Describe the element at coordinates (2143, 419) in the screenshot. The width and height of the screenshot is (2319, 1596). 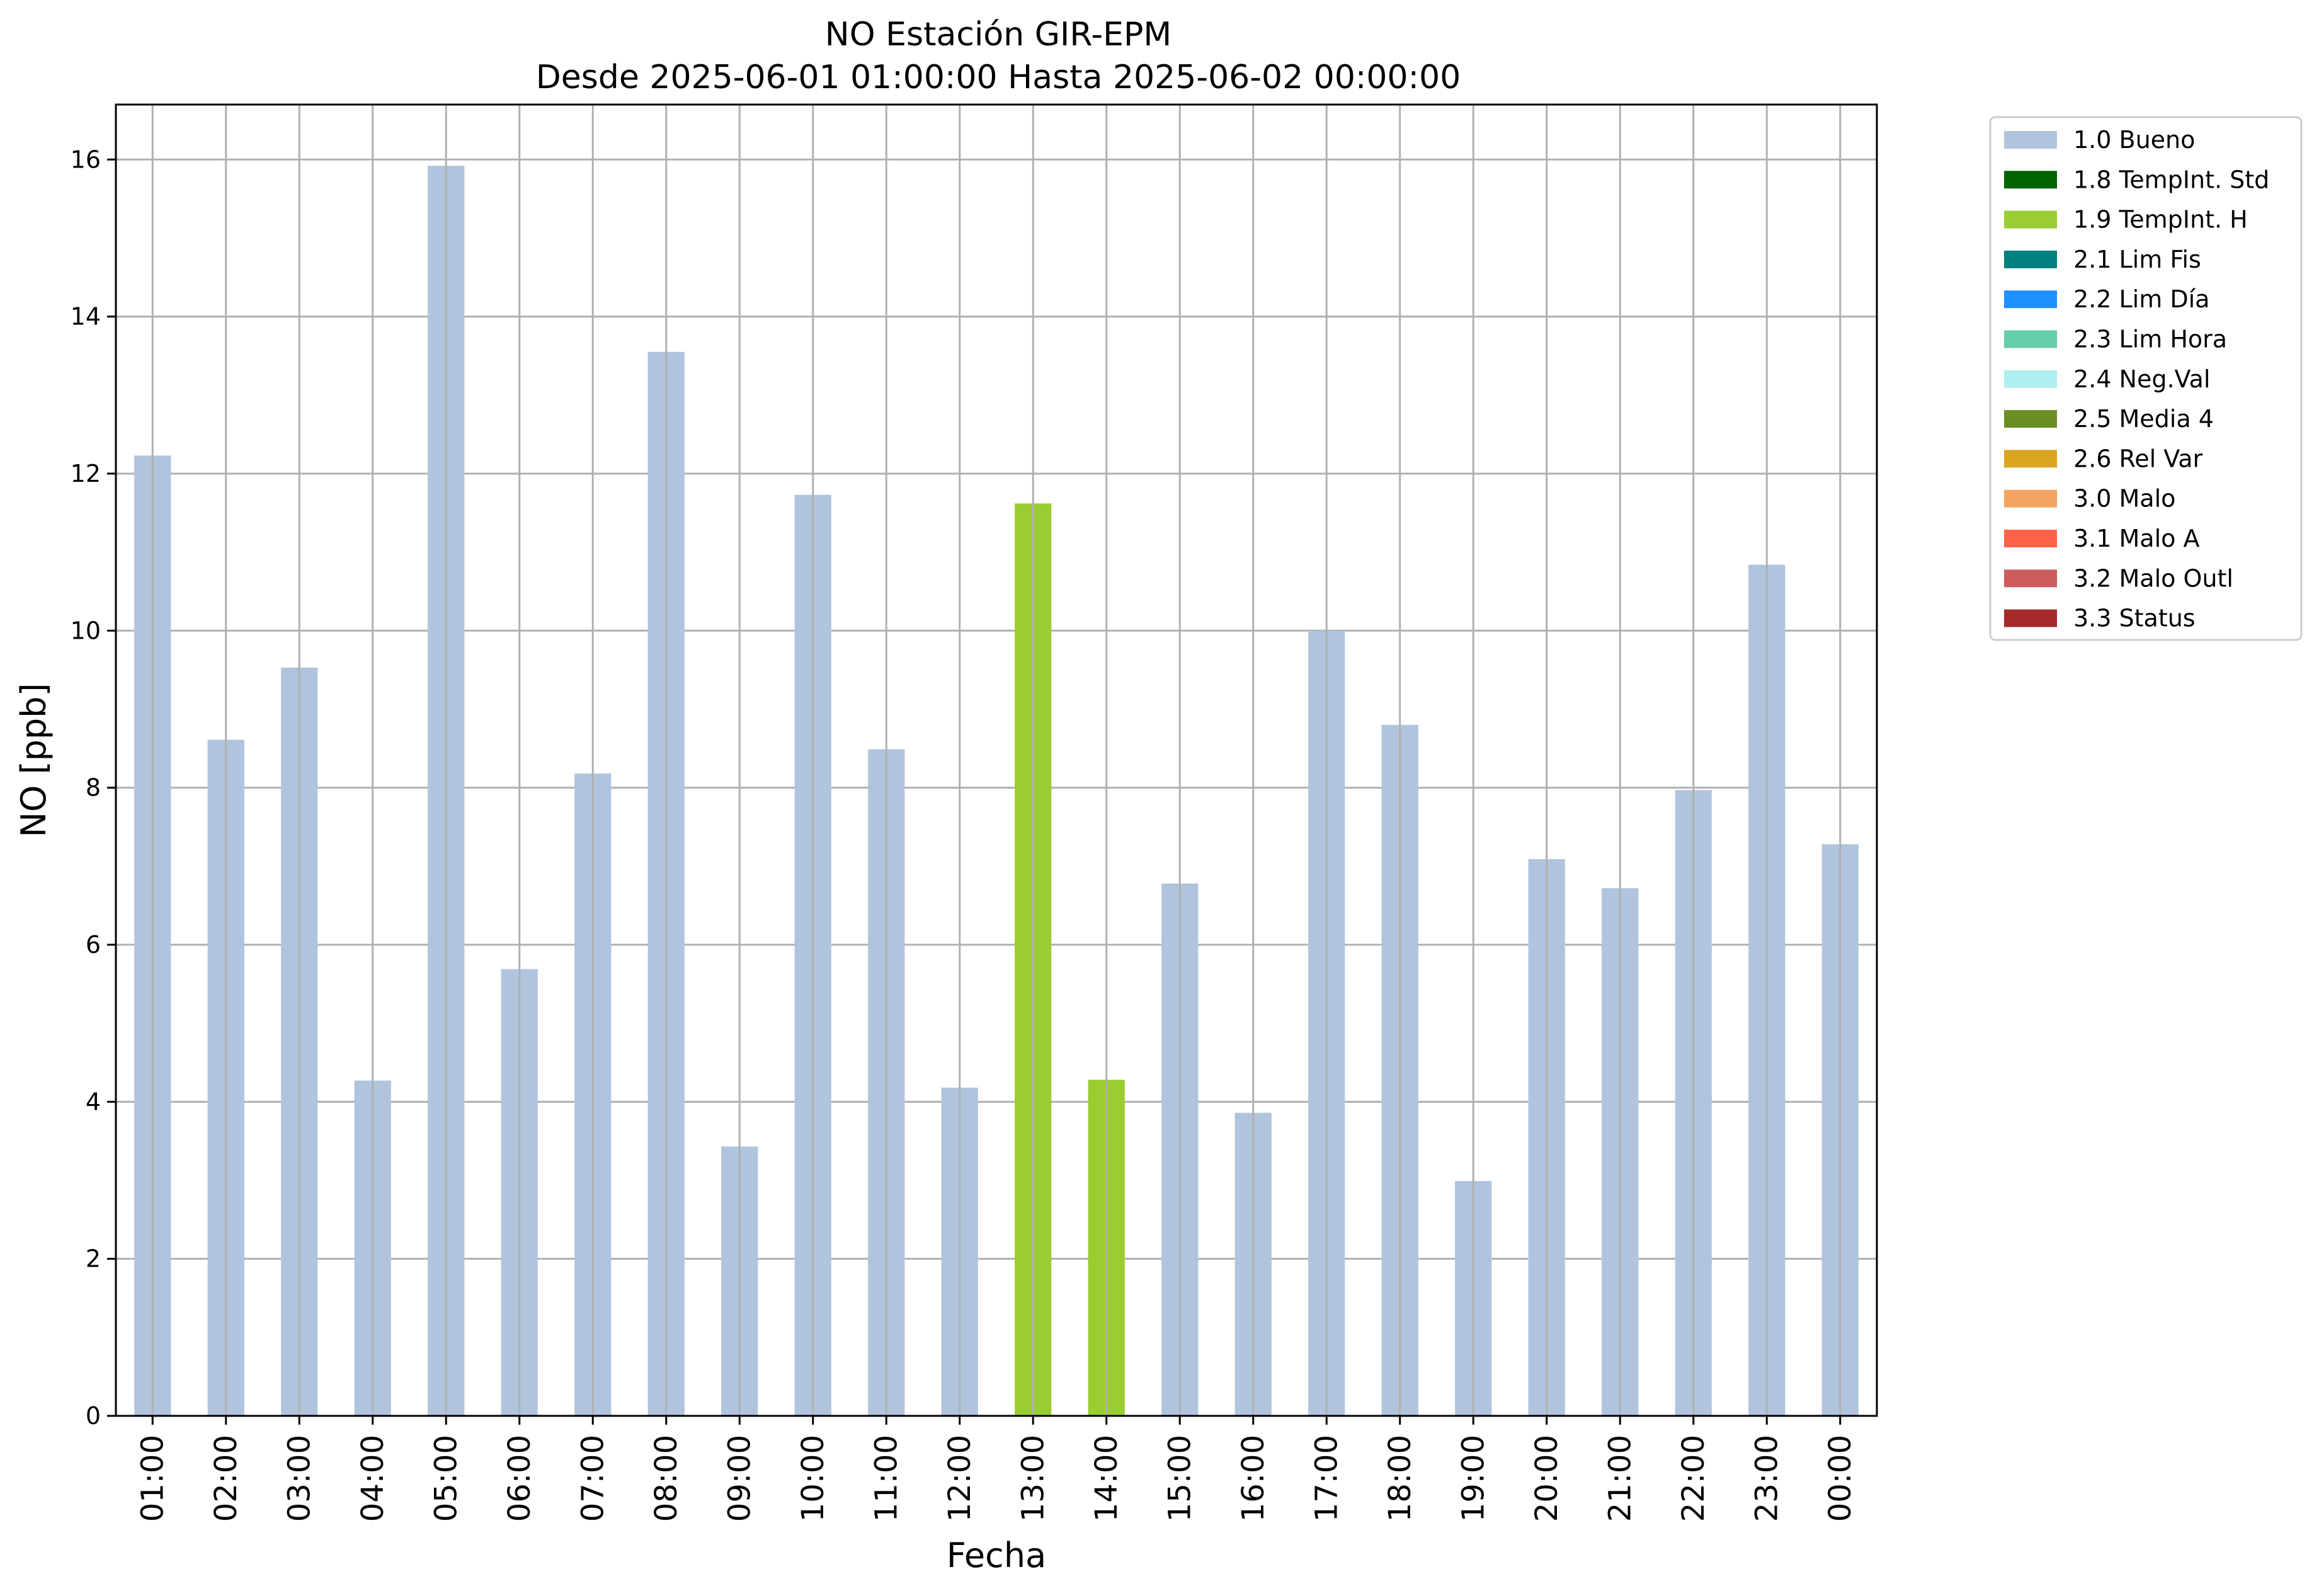
I see `legend-label: 2.5 Media 4` at that location.